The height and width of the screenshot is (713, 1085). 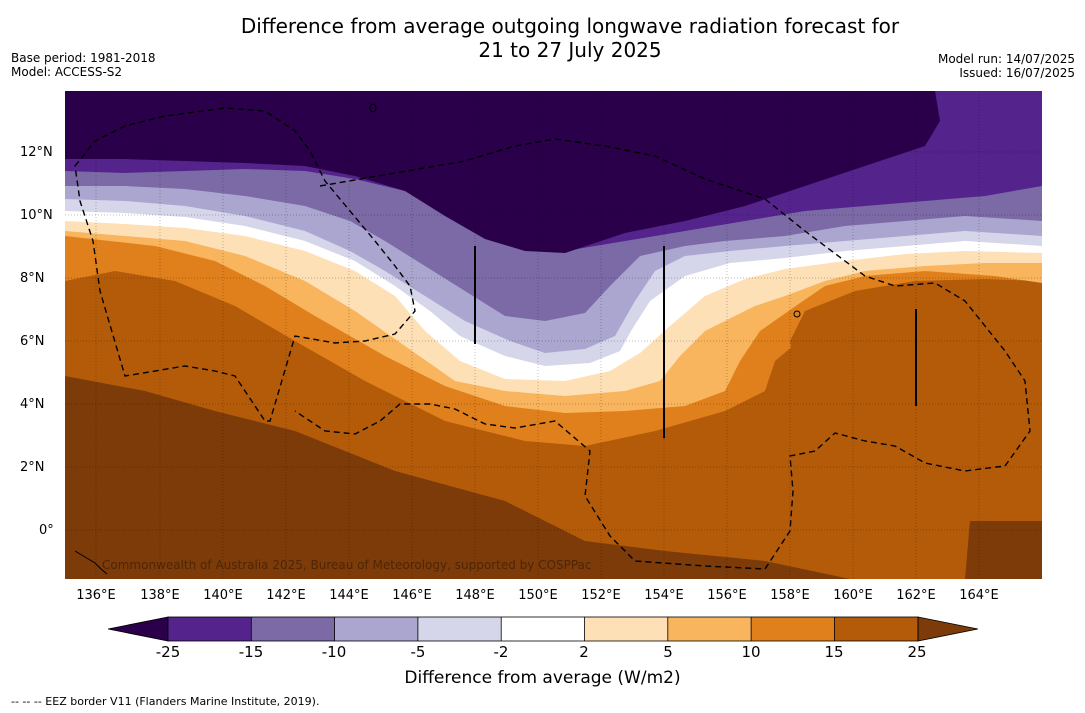 I want to click on lon-label: 164°E, so click(x=979, y=595).